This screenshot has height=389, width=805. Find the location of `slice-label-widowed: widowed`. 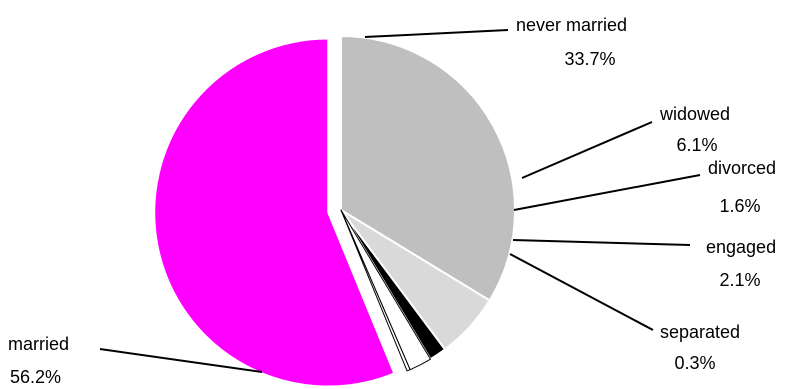

slice-label-widowed: widowed is located at coordinates (694, 114).